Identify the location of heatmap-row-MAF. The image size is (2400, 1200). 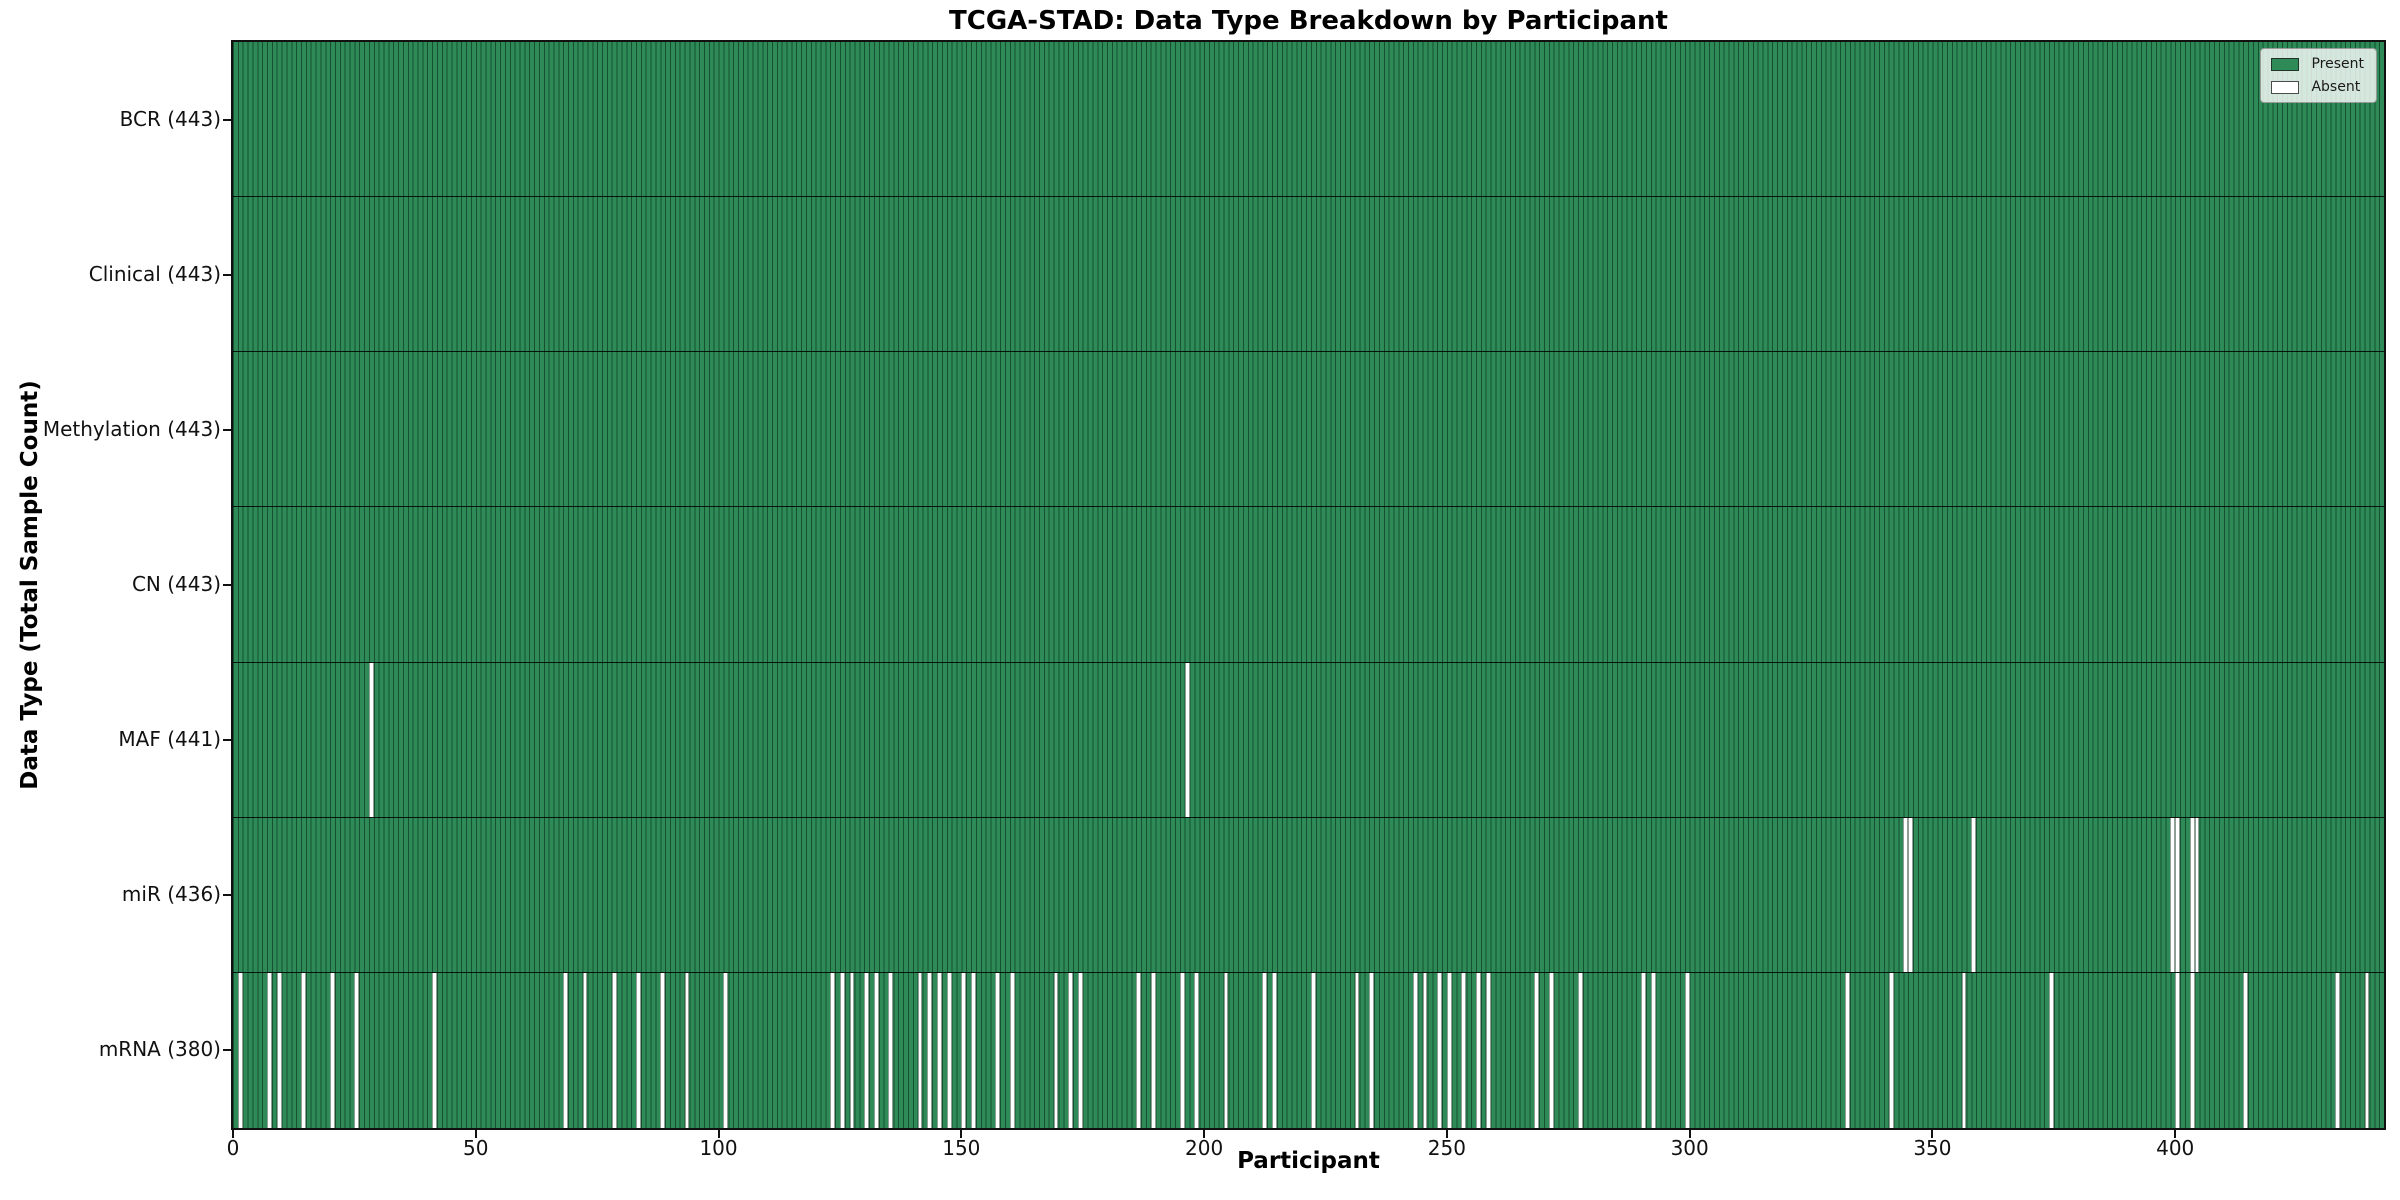
(1308, 740).